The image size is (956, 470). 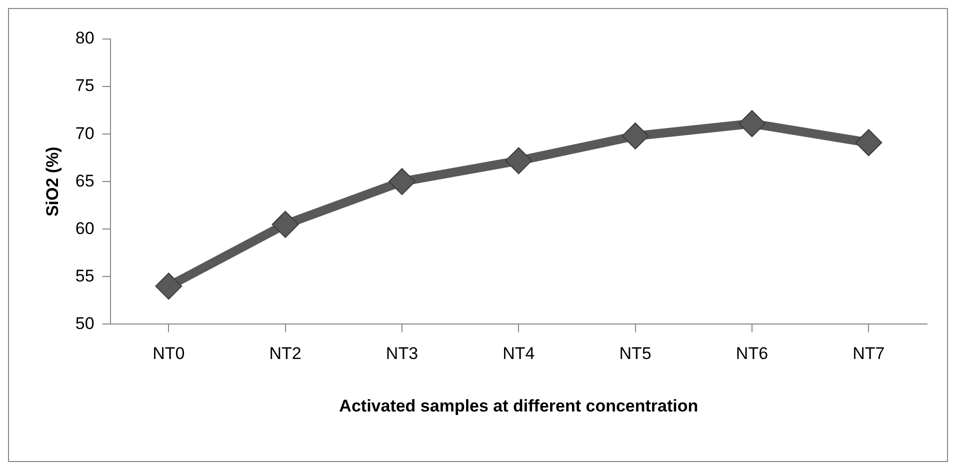 I want to click on y-axis-title: SiO2 (%), so click(x=52, y=181).